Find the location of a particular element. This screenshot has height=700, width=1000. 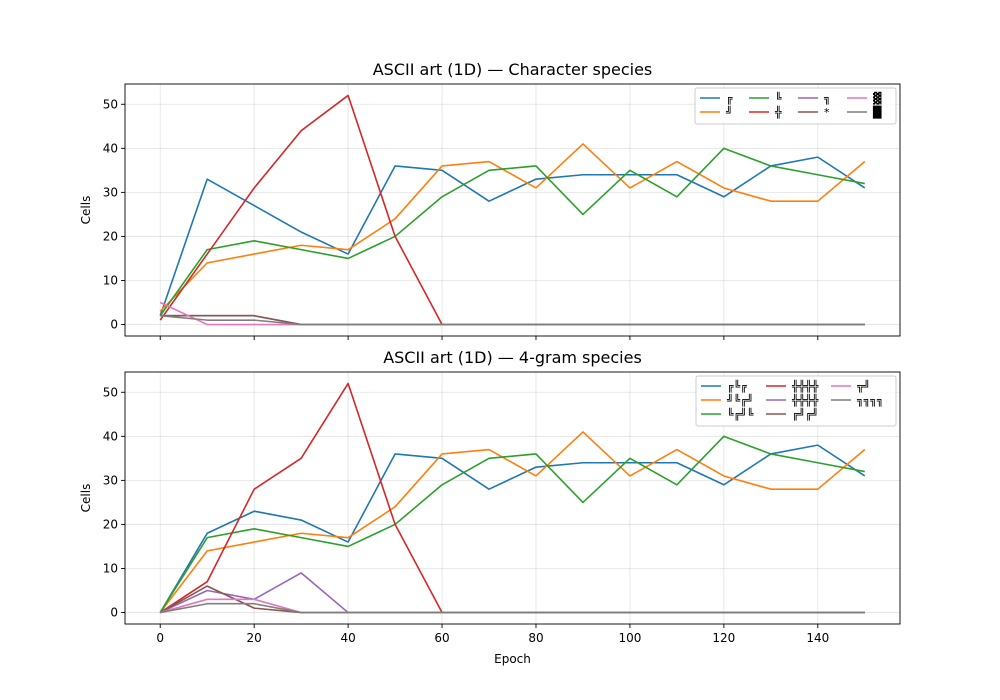

chart-title: ASCII art (1D) — 4-gram species is located at coordinates (512, 357).